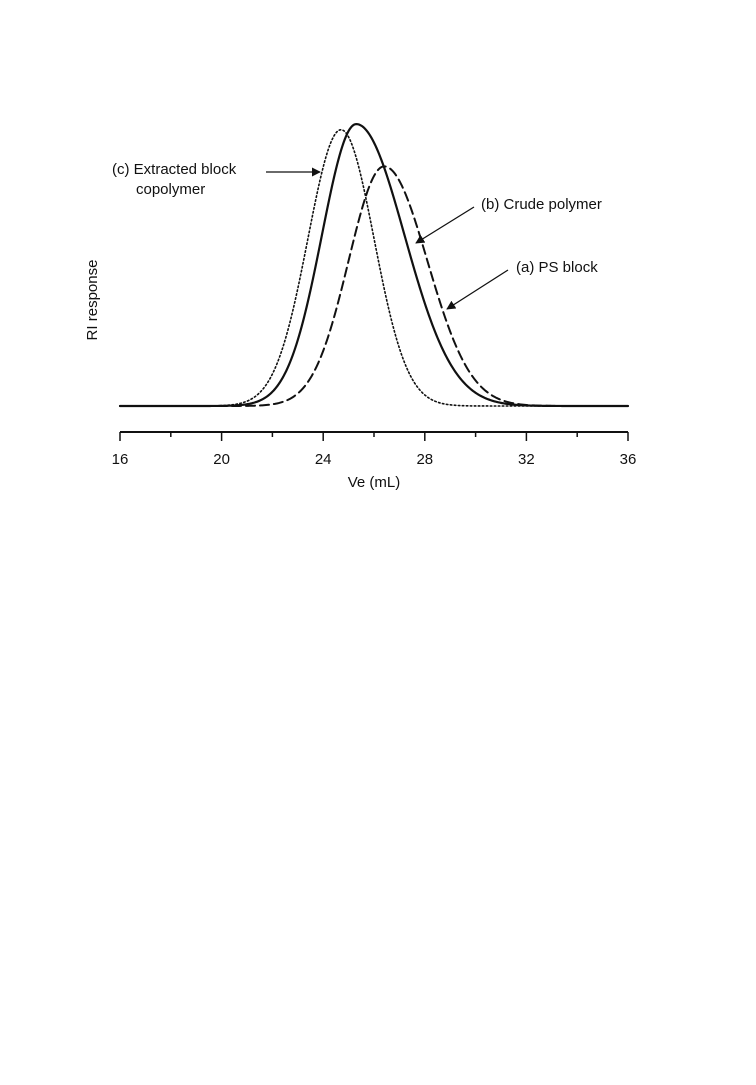  Describe the element at coordinates (120, 459) in the screenshot. I see `x-tick-label: 16` at that location.